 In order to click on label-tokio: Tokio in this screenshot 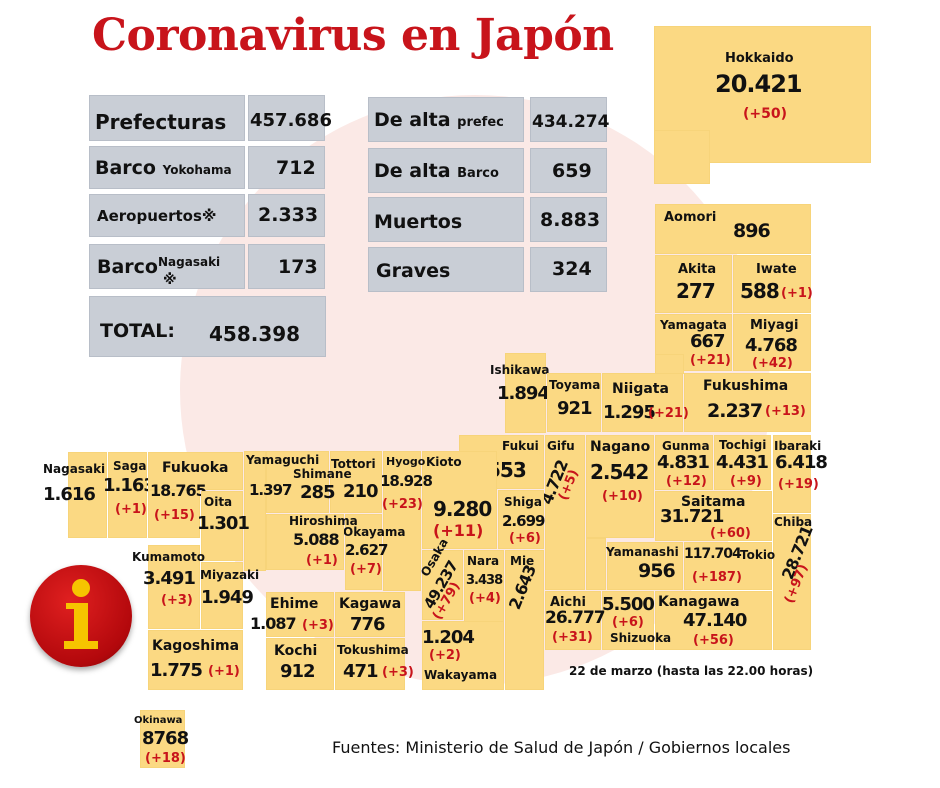, I will do `click(758, 555)`.